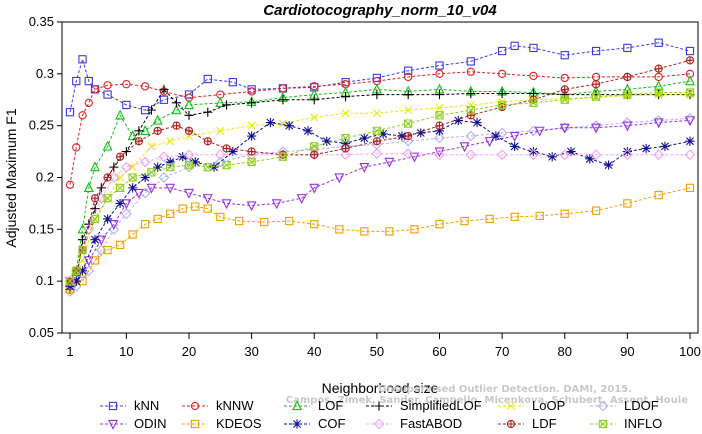  I want to click on legend-item-kdeos: KDEOS, so click(222, 423).